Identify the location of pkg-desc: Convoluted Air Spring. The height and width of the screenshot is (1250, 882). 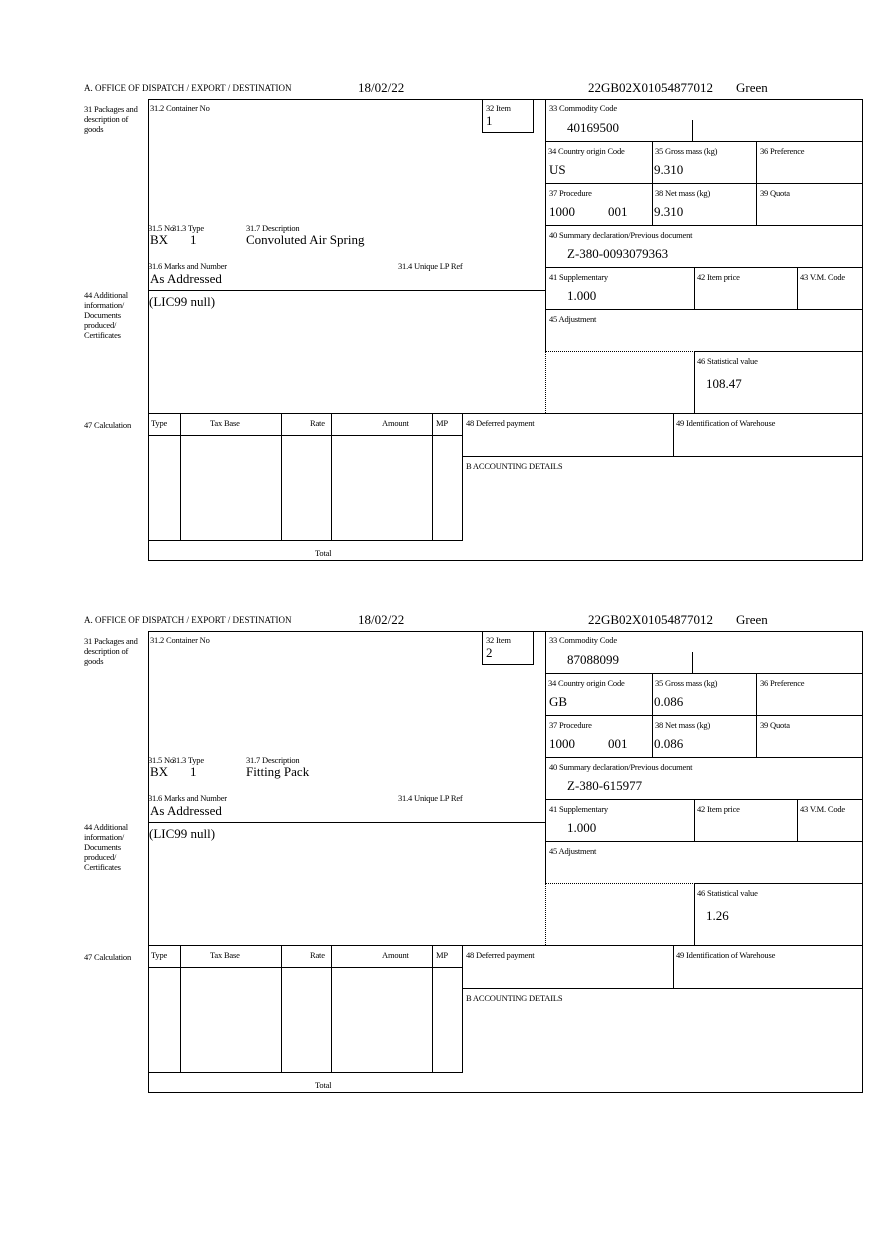
(305, 239).